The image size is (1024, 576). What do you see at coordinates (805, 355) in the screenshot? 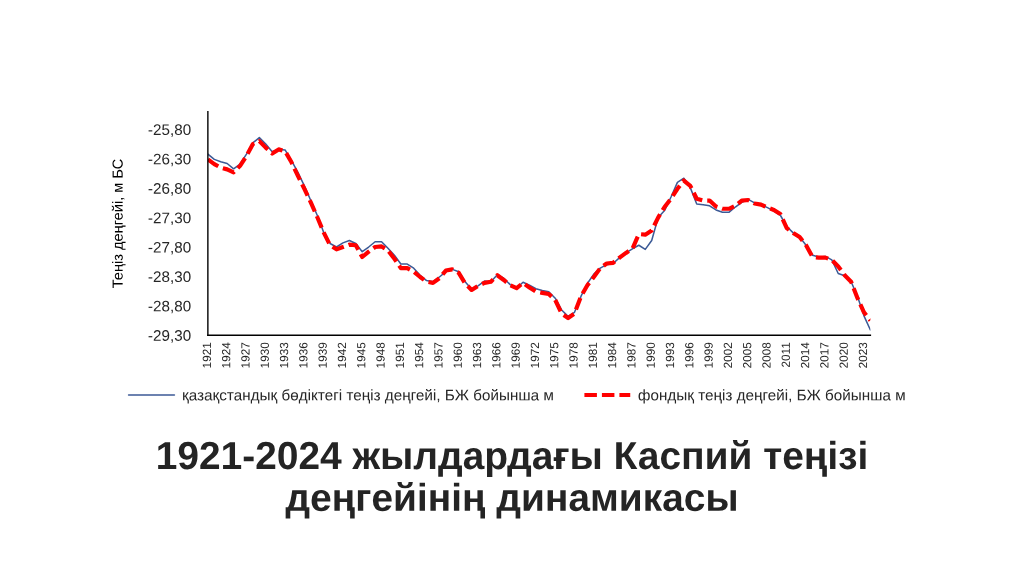
I see `x-tick-label: 2014` at bounding box center [805, 355].